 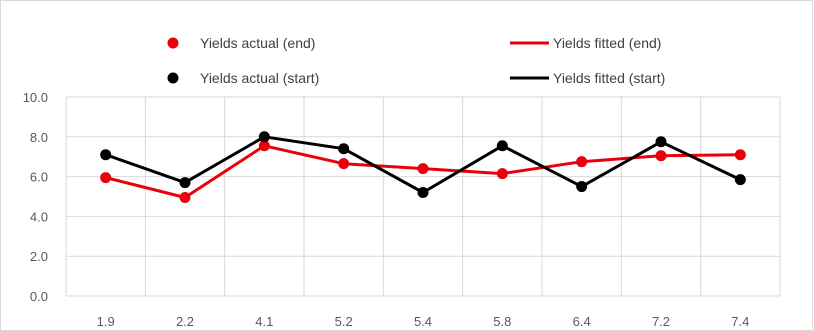 I want to click on x-tick-label: 7.2, so click(x=661, y=321).